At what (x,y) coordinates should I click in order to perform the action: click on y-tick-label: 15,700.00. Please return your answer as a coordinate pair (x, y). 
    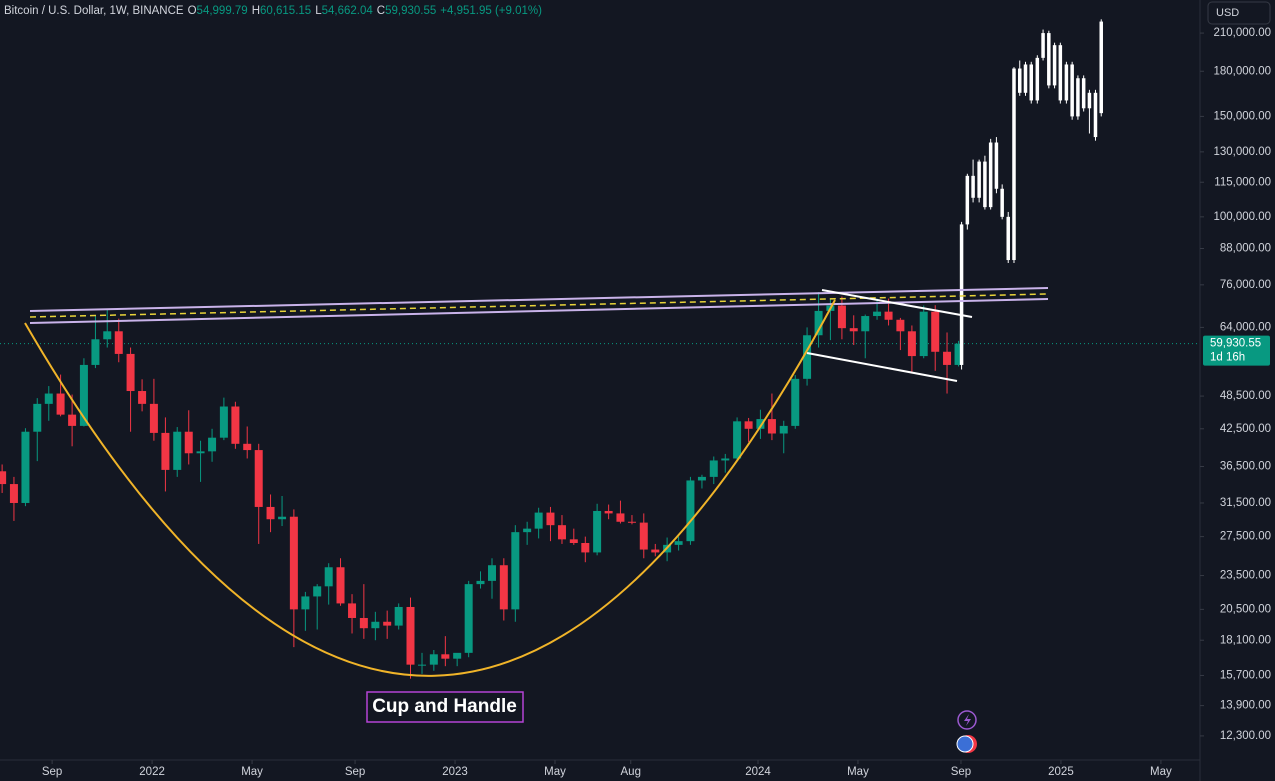
    Looking at the image, I should click on (1245, 675).